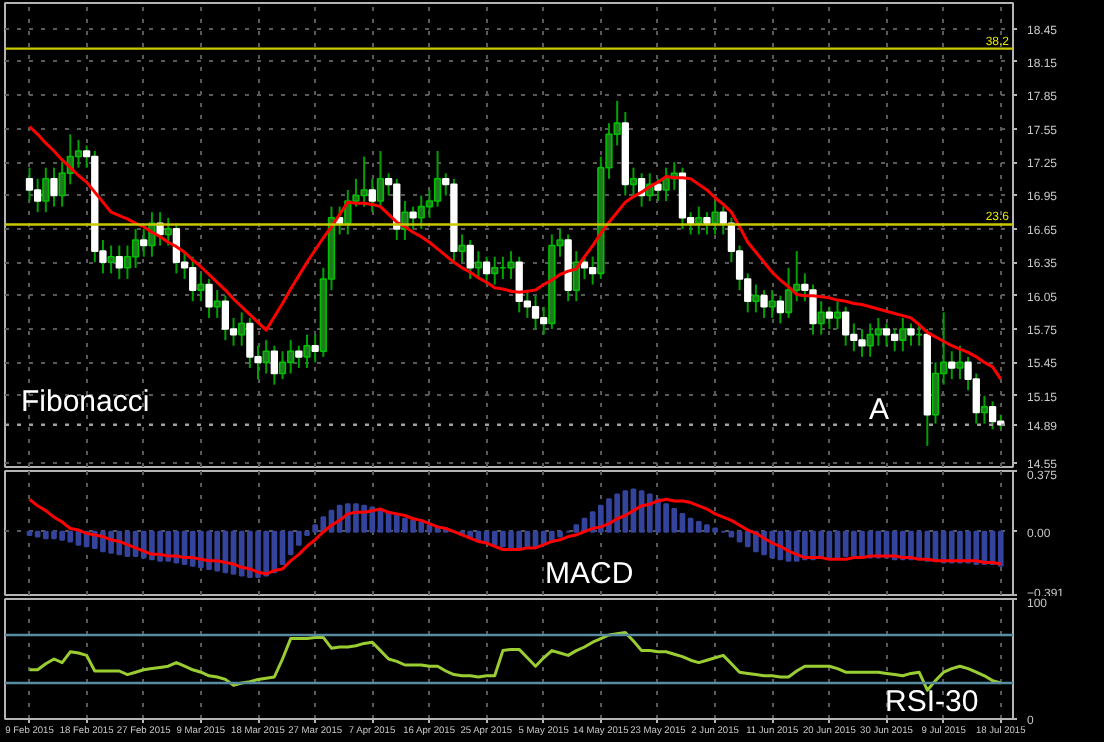 The image size is (1104, 742). What do you see at coordinates (932, 702) in the screenshot?
I see `annotation: RSI-30` at bounding box center [932, 702].